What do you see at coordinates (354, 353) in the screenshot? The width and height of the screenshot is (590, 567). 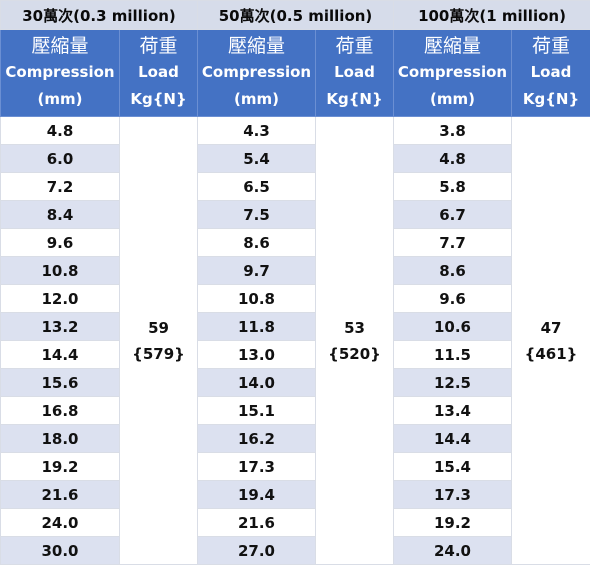 I see `load-newton: {520}` at bounding box center [354, 353].